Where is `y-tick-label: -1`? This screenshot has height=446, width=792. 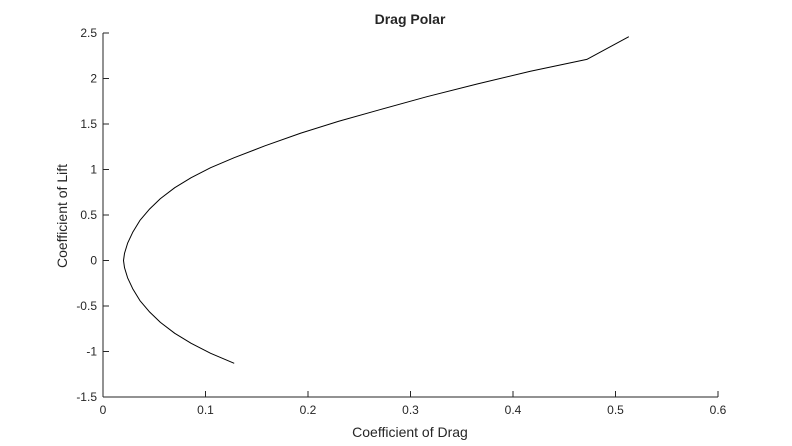
y-tick-label: -1 is located at coordinates (91, 352).